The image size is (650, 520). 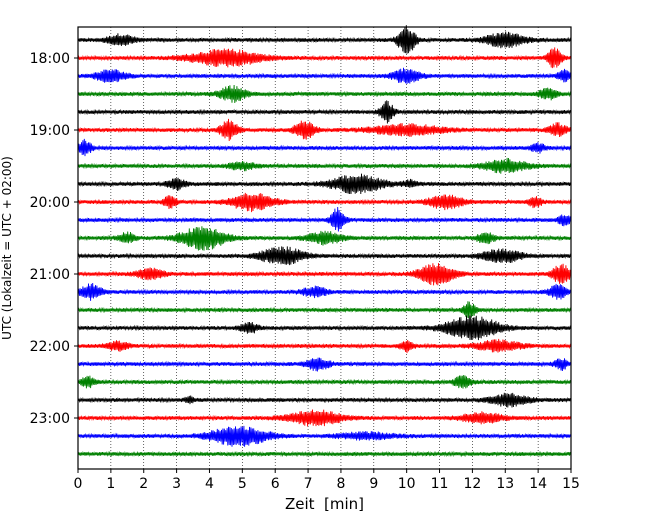 I want to click on y-tick-label-2300: 23:00, so click(x=50, y=419).